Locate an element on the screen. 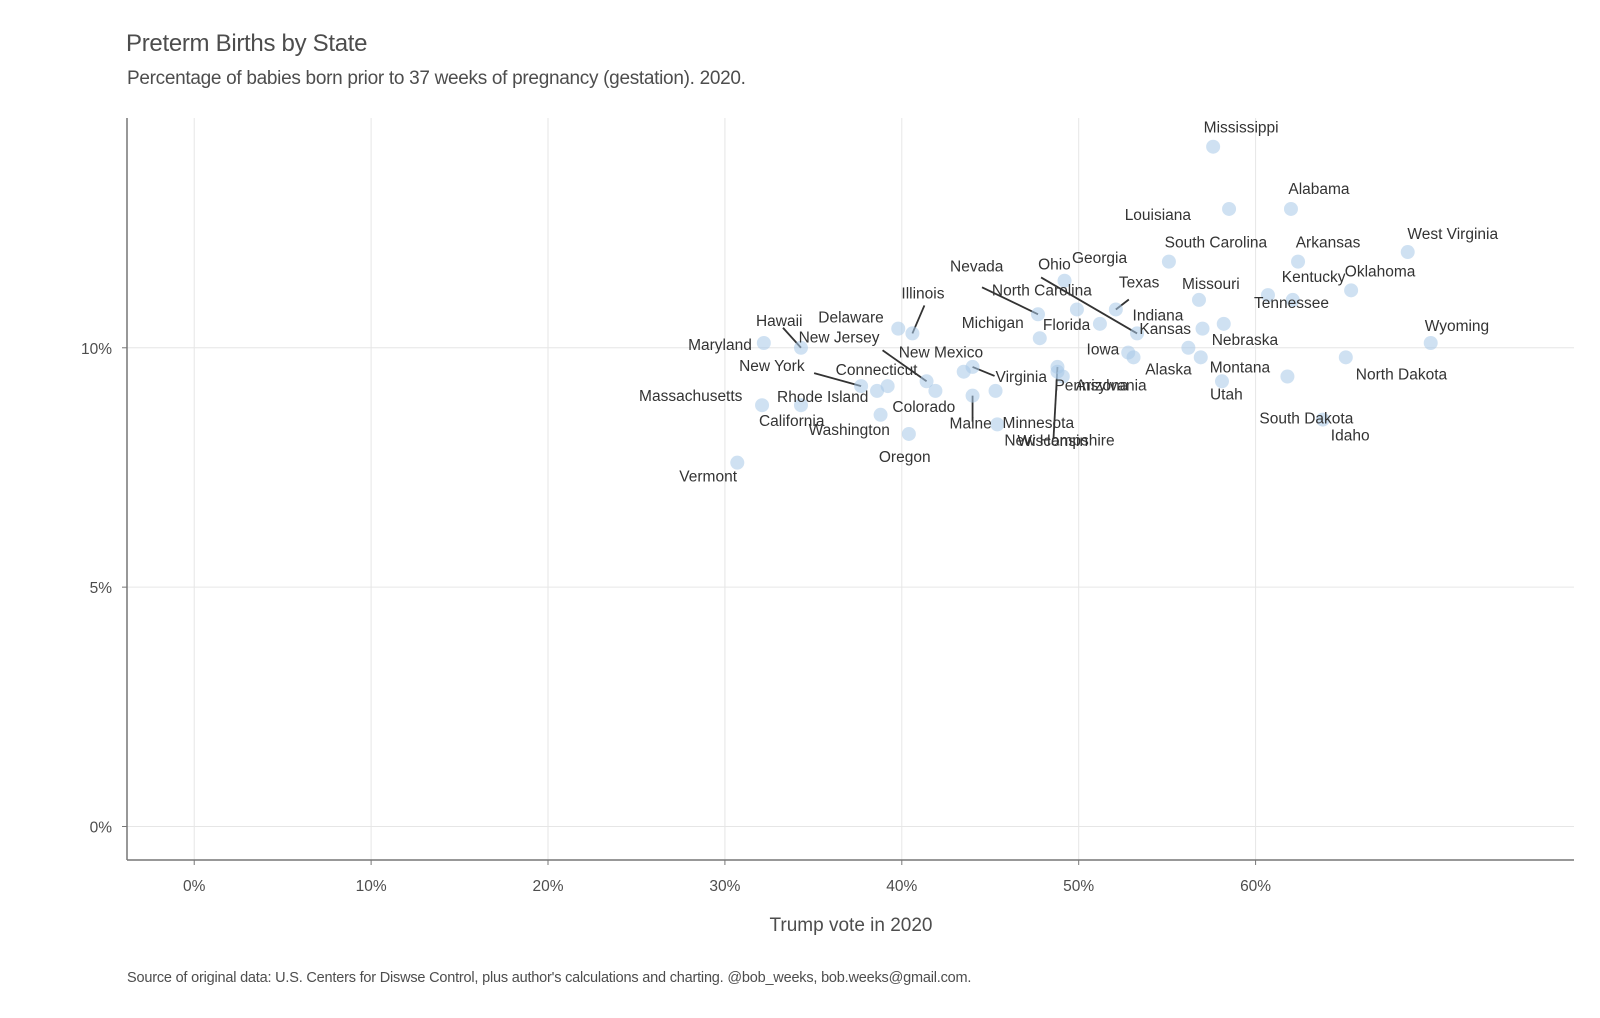 This screenshot has width=1600, height=1018. y-tick-label: 0% is located at coordinates (101, 827).